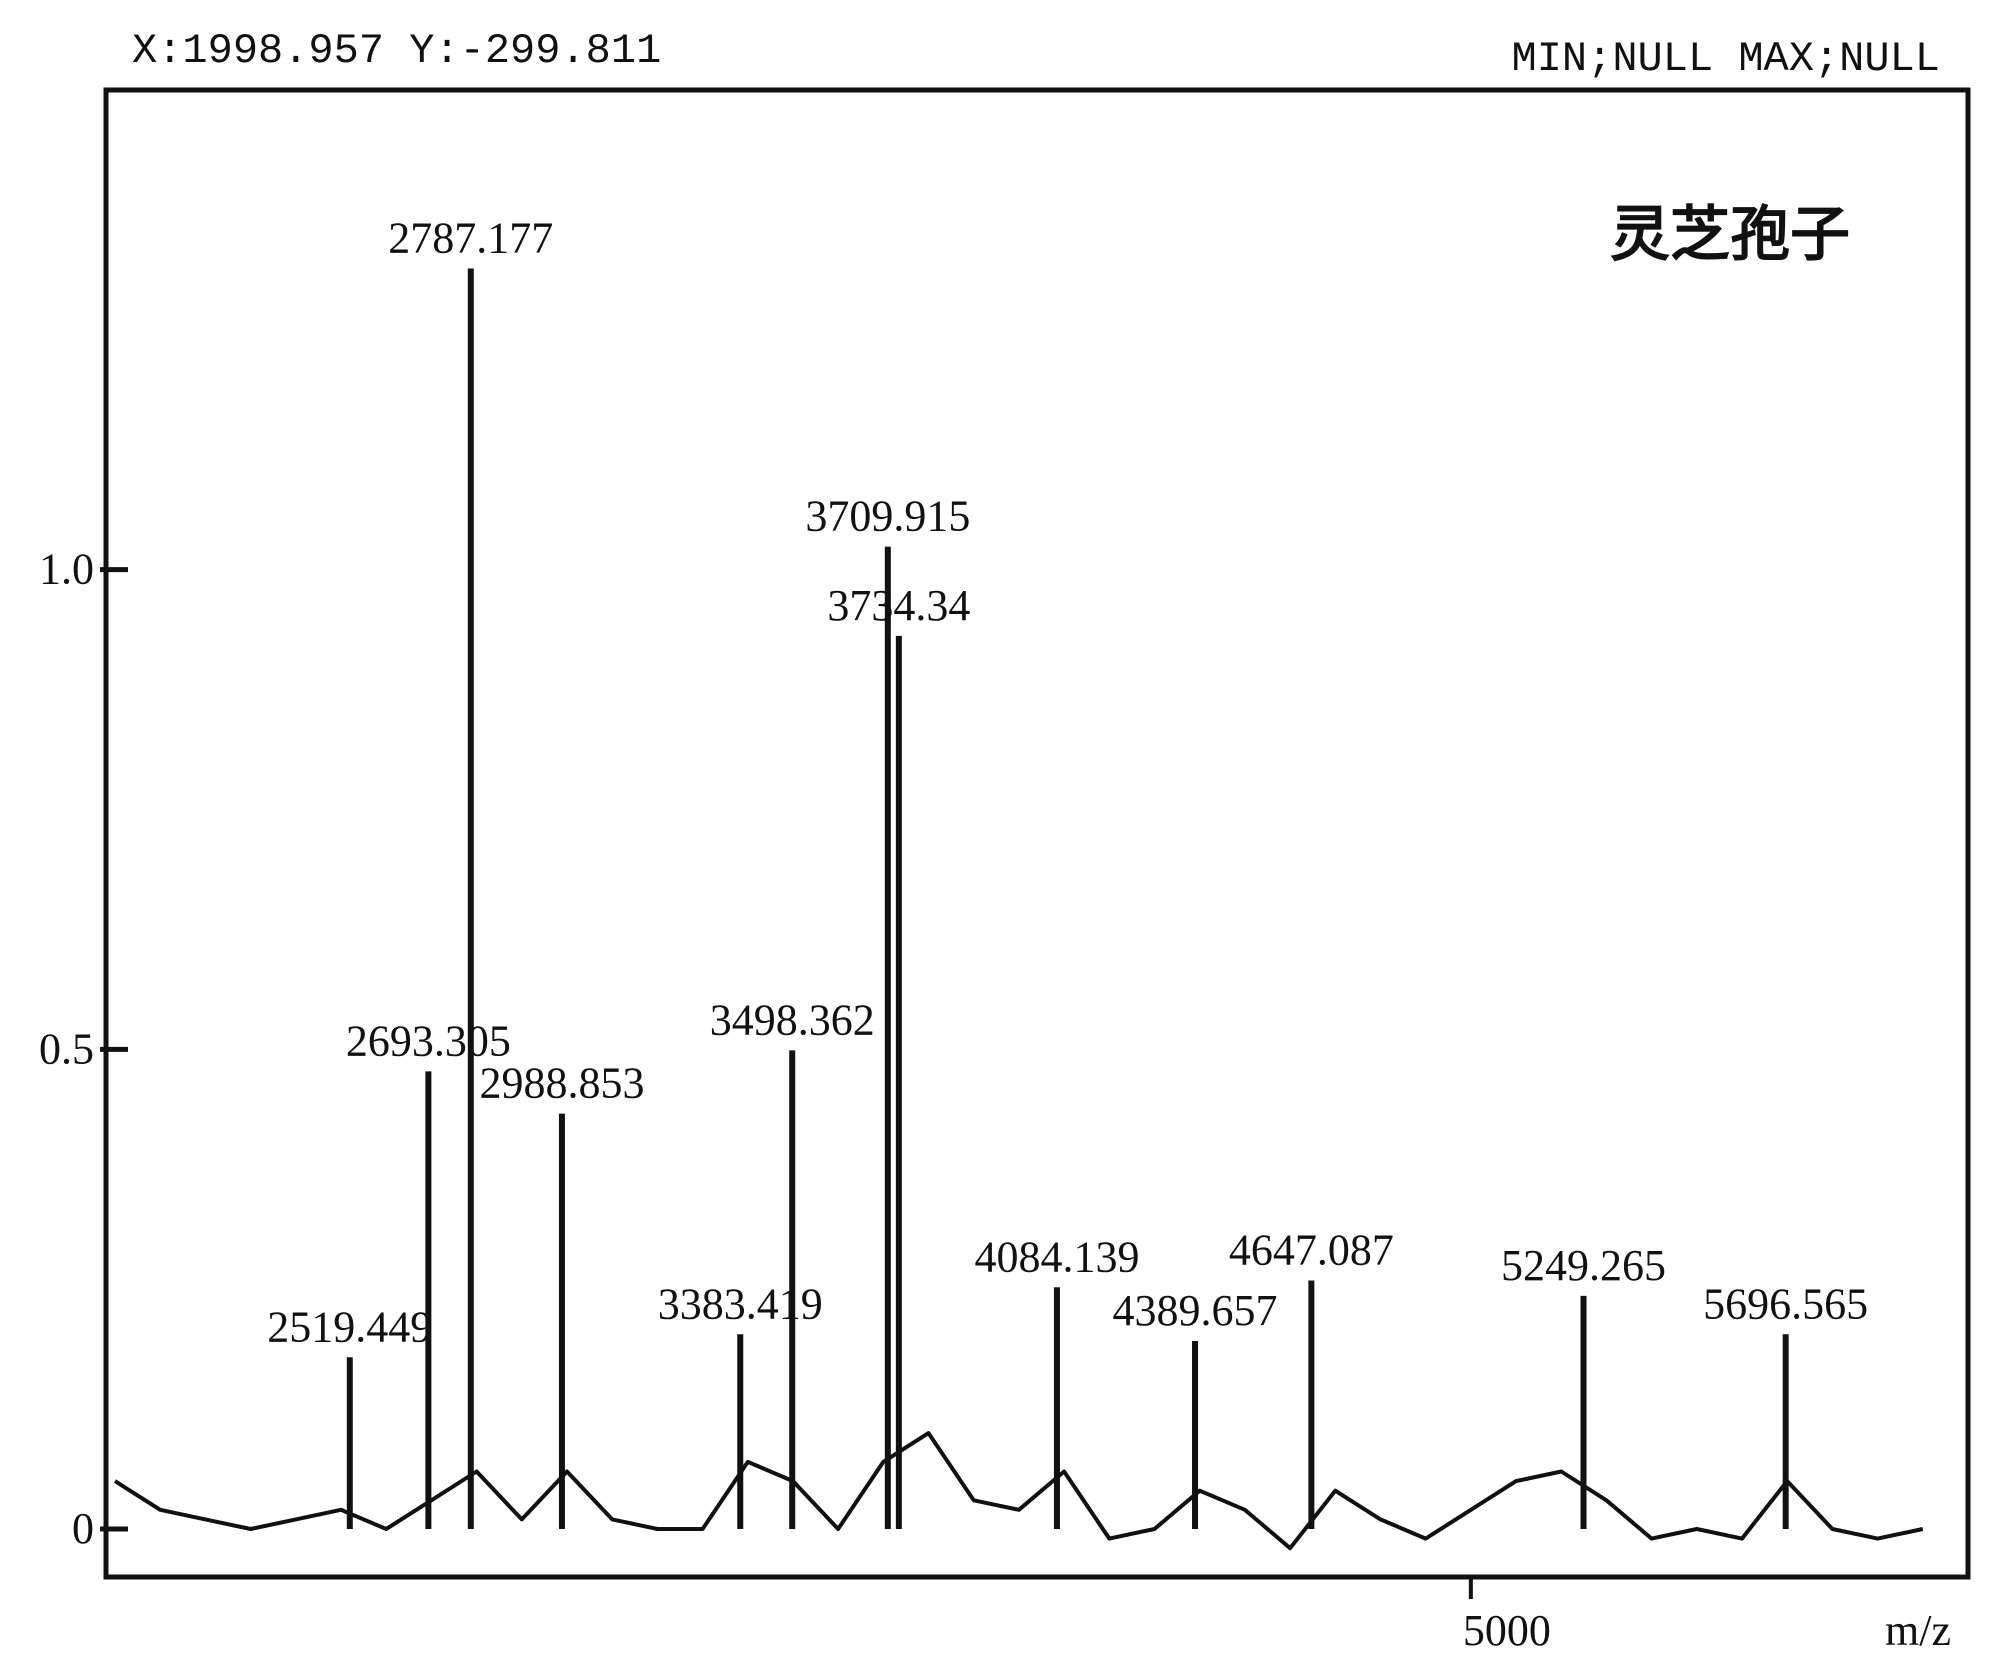 The image size is (2000, 1673). What do you see at coordinates (1311, 1250) in the screenshot?
I see `peak-label: 4647.087` at bounding box center [1311, 1250].